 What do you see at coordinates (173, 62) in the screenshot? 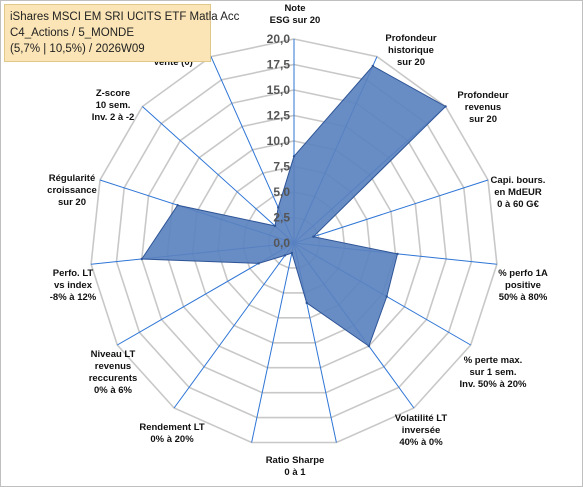
I see `category-label: Vente (0)` at bounding box center [173, 62].